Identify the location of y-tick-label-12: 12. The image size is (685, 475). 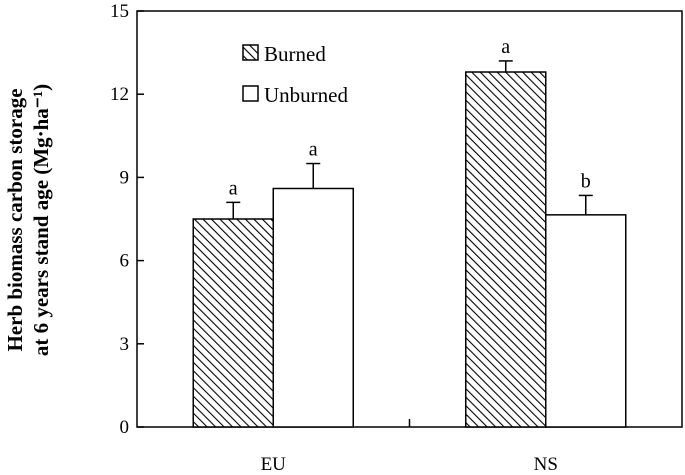
(119, 94).